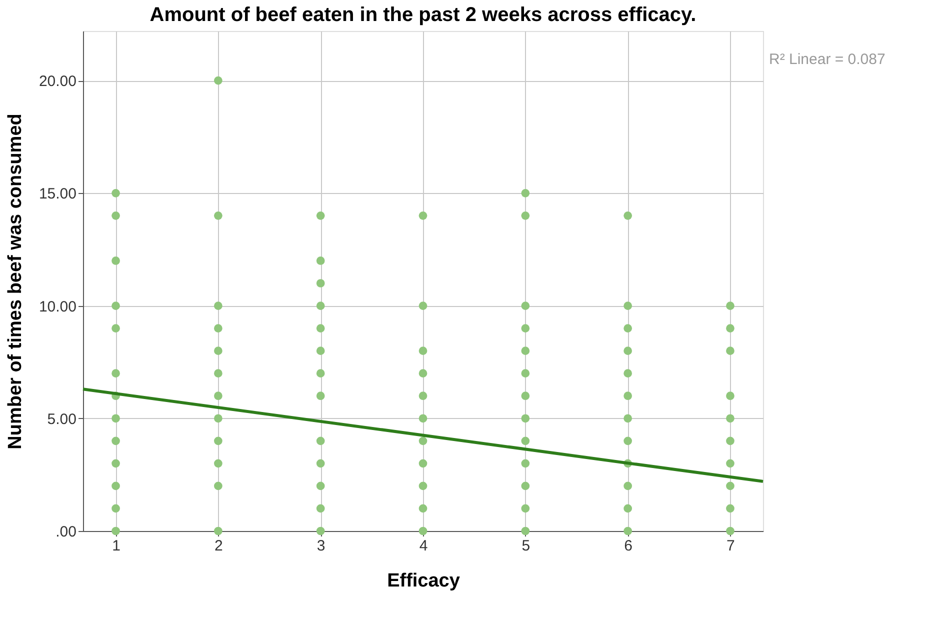 Image resolution: width=925 pixels, height=636 pixels. Describe the element at coordinates (321, 546) in the screenshot. I see `x-tick-label: 3` at that location.